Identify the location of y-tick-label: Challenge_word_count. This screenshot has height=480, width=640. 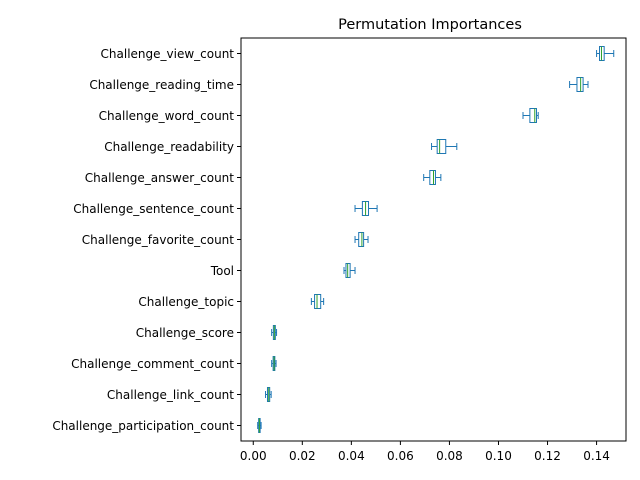
(167, 116).